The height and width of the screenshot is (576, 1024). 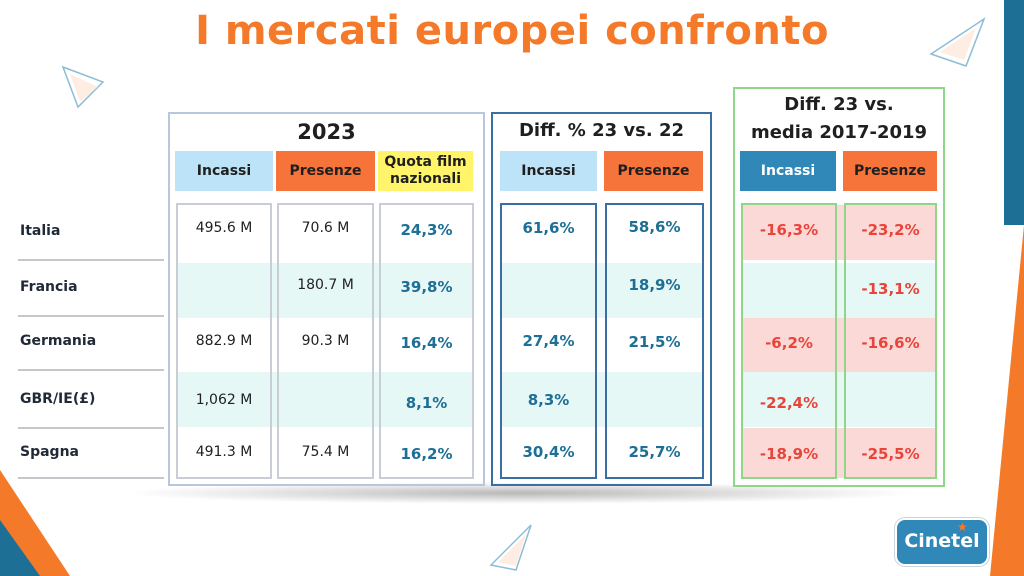 What do you see at coordinates (326, 132) in the screenshot?
I see `panel-2023-title: 2023` at bounding box center [326, 132].